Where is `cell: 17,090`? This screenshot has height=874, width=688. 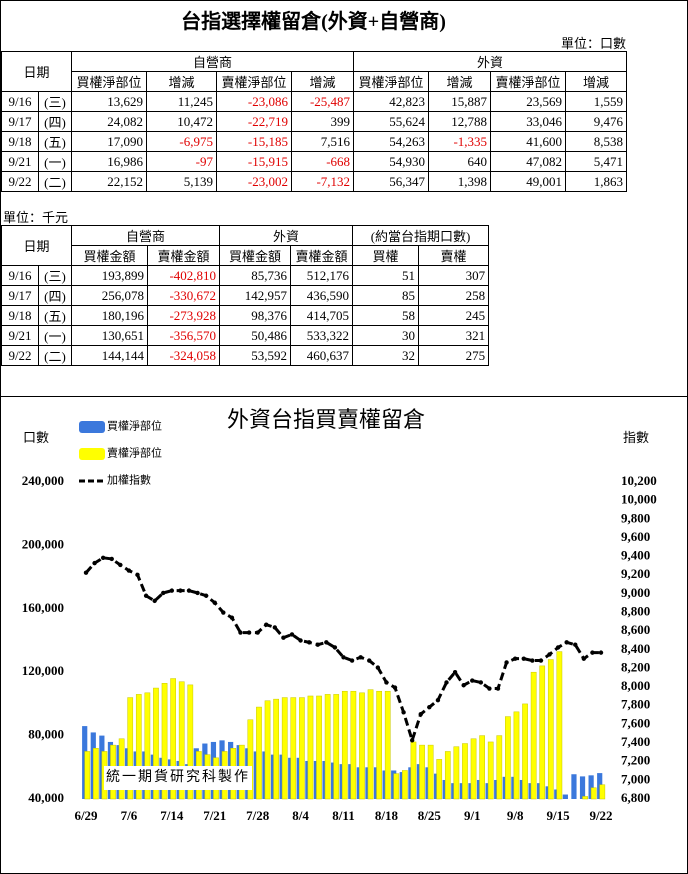
cell: 17,090 is located at coordinates (109, 141).